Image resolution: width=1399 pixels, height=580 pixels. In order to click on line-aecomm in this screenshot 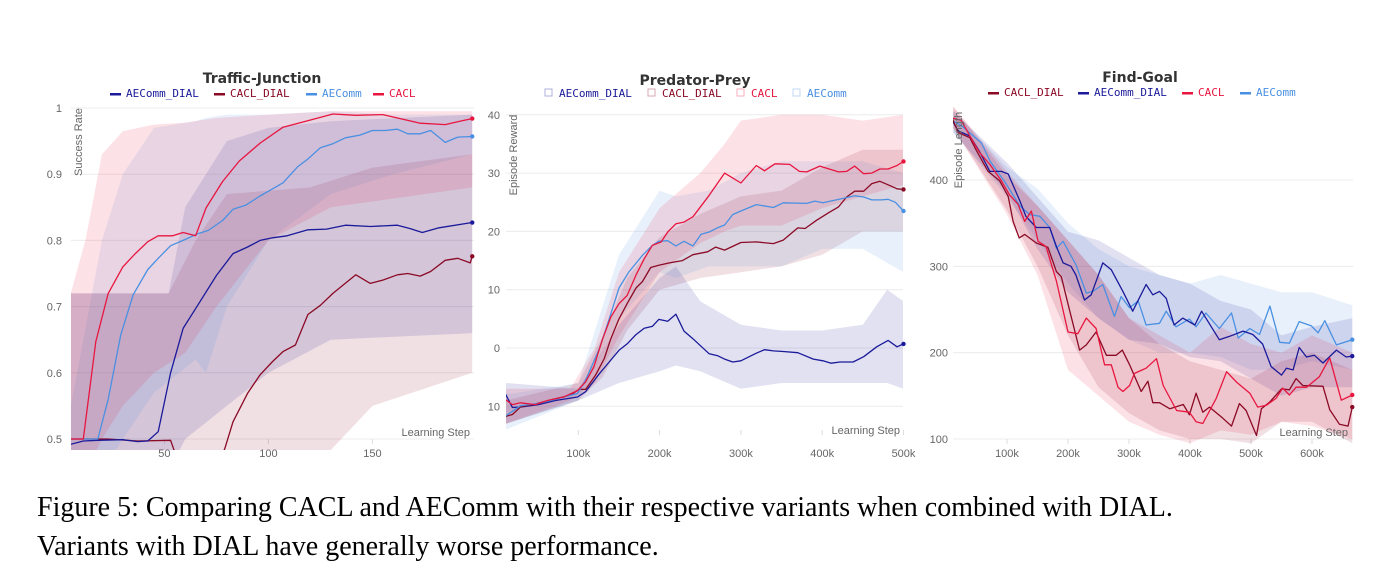, I will do `click(1153, 233)`.